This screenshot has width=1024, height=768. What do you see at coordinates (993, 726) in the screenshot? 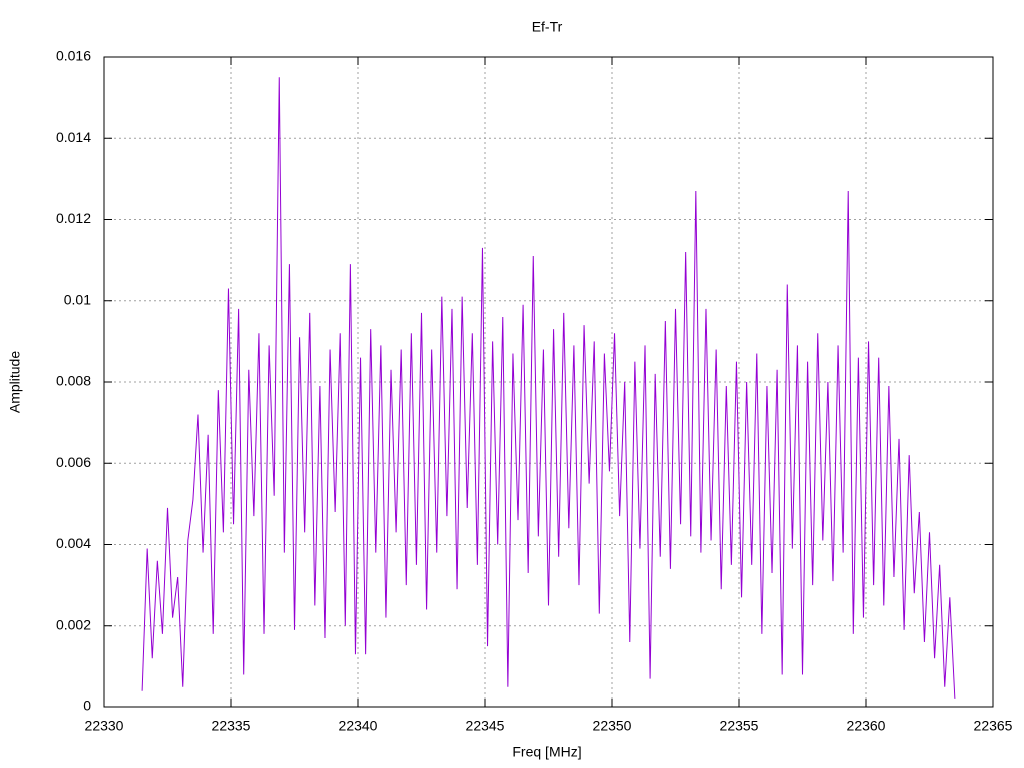
I see `x-tick-label: 22365` at bounding box center [993, 726].